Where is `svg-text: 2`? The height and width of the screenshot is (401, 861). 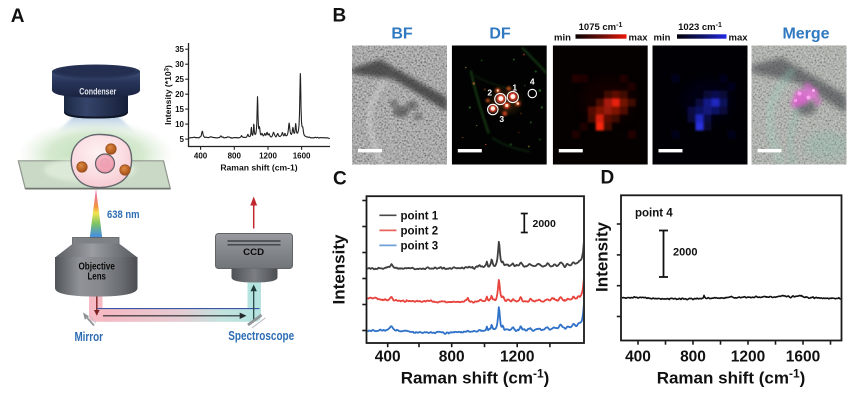 svg-text: 2 is located at coordinates (489, 93).